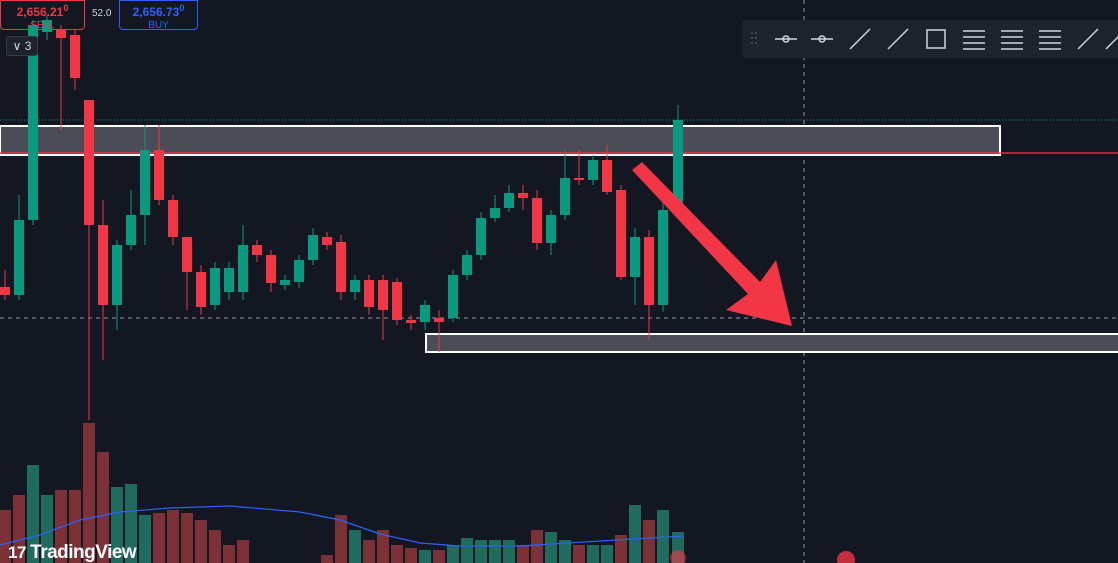  Describe the element at coordinates (22, 46) in the screenshot. I see `layers-badge: ∨ 3` at that location.